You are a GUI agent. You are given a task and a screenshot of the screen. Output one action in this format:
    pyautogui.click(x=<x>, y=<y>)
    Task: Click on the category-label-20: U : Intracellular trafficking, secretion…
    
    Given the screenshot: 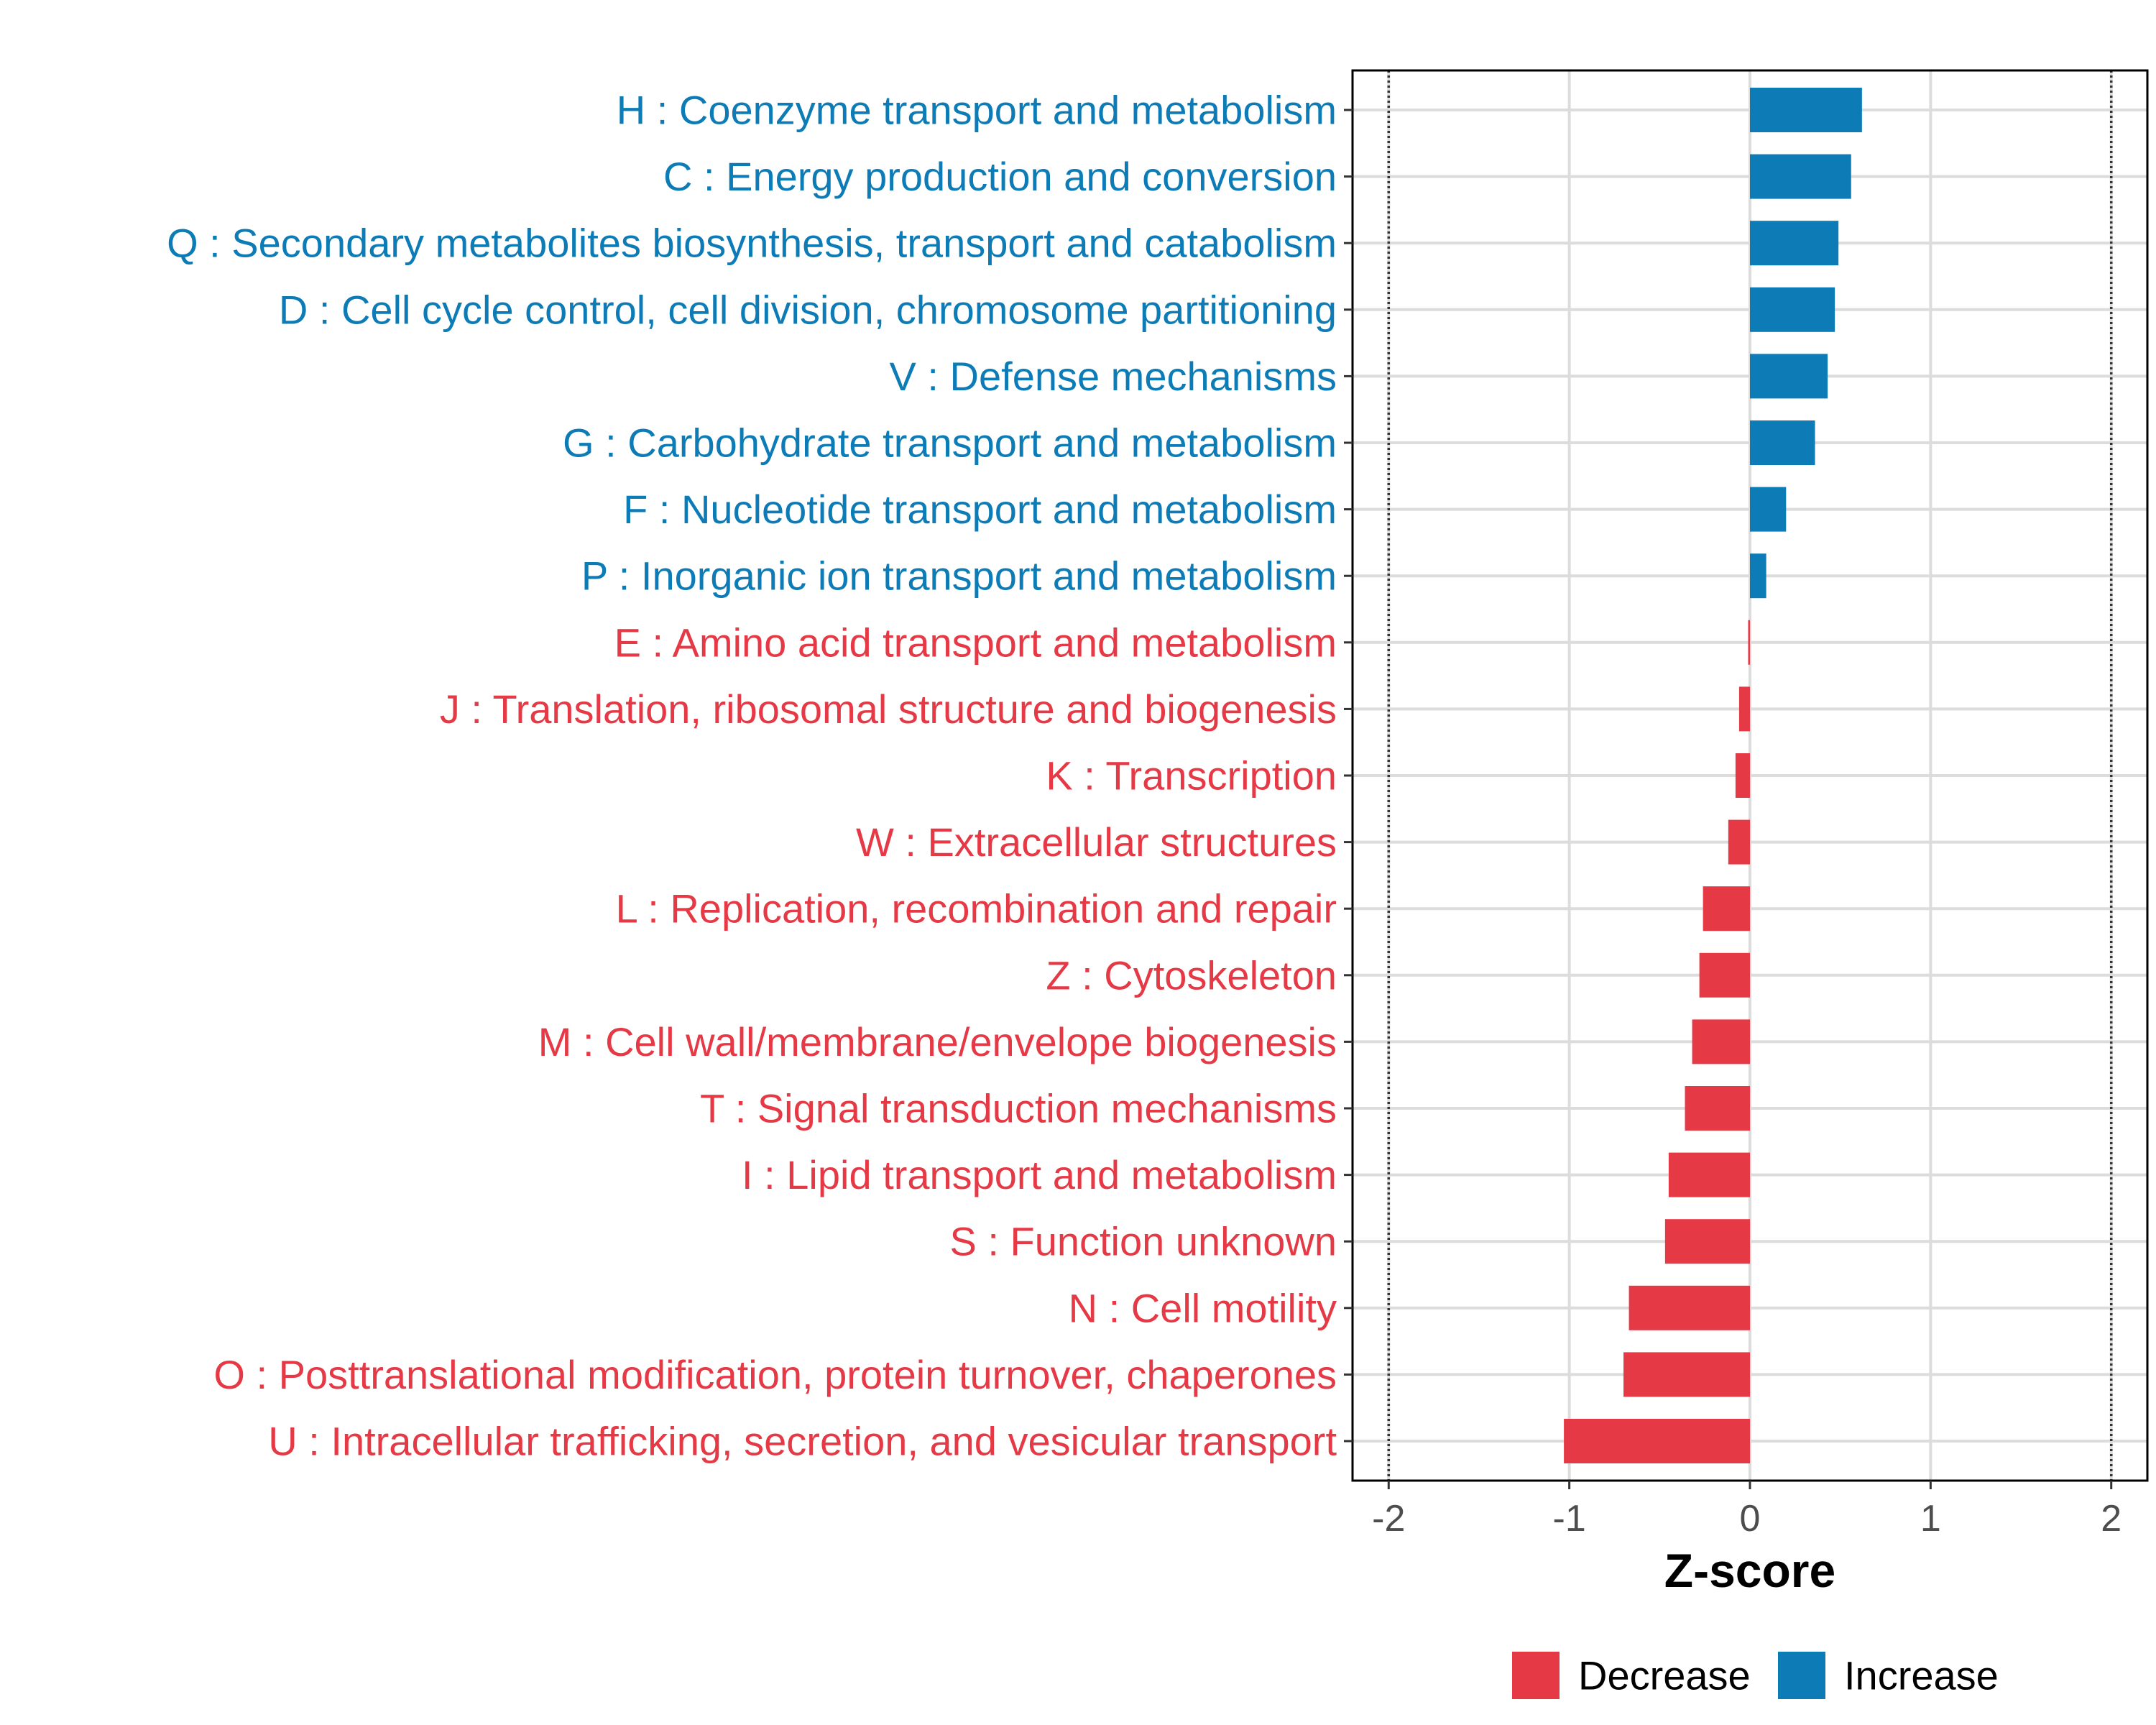 What is the action you would take?
    pyautogui.click(x=802, y=1441)
    